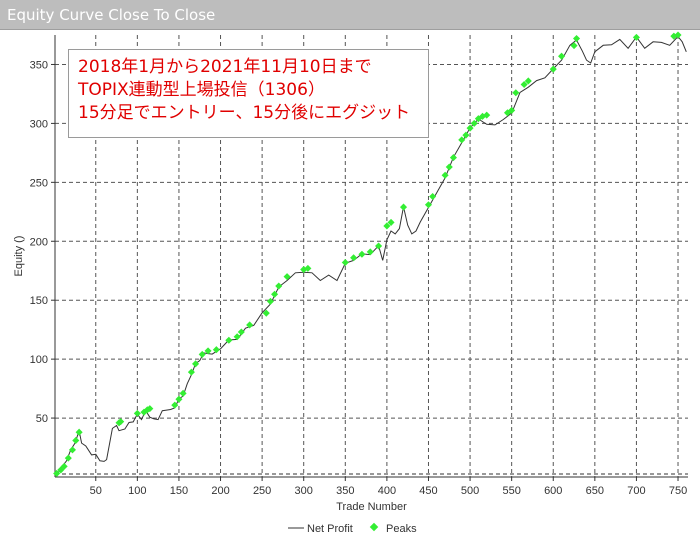 This screenshot has width=700, height=542. What do you see at coordinates (345, 491) in the screenshot?
I see `x-tick-label-350: 350` at bounding box center [345, 491].